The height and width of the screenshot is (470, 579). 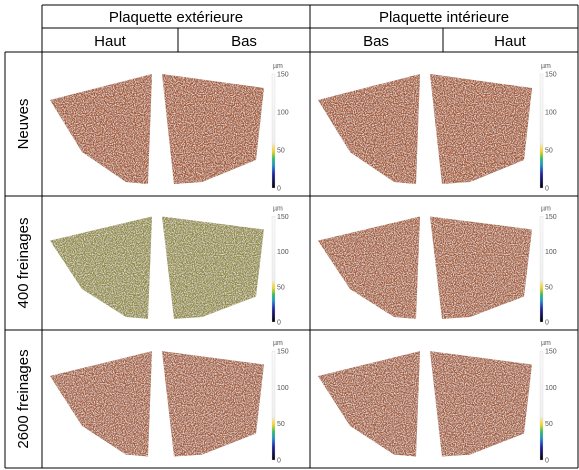 What do you see at coordinates (23, 398) in the screenshot?
I see `row-label: 2600 freinages` at bounding box center [23, 398].